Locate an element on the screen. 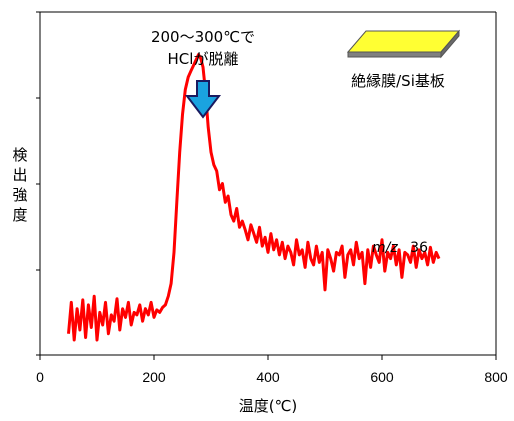  mz-italic: m/z is located at coordinates (385, 248).